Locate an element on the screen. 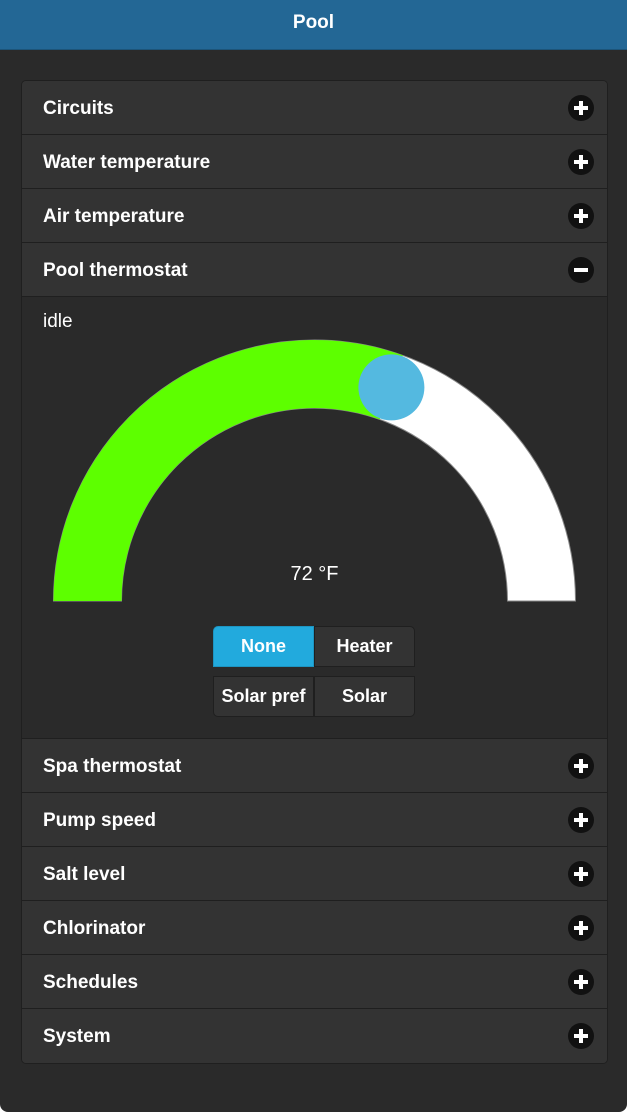  gauge-fill is located at coordinates (228, 470).